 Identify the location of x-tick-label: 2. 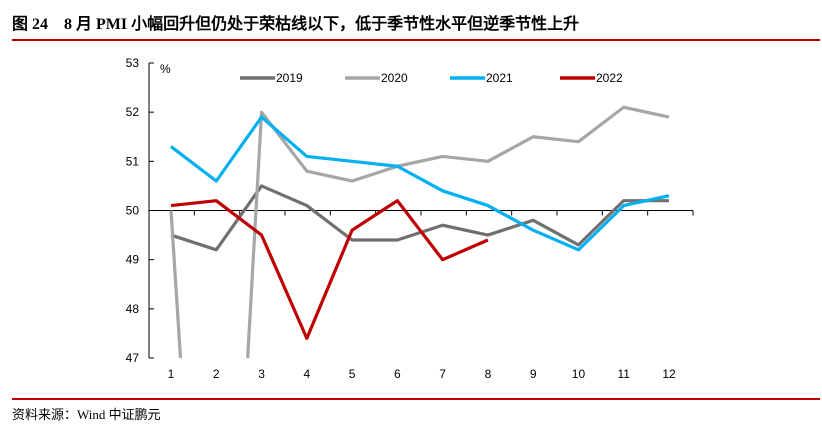
(216, 374).